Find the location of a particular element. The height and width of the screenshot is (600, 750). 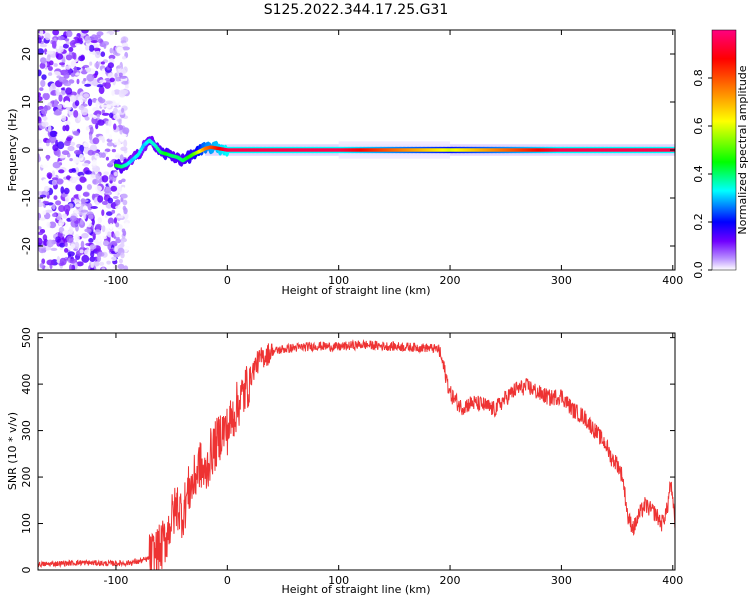

y-tick-label: 300 is located at coordinates (26, 430).